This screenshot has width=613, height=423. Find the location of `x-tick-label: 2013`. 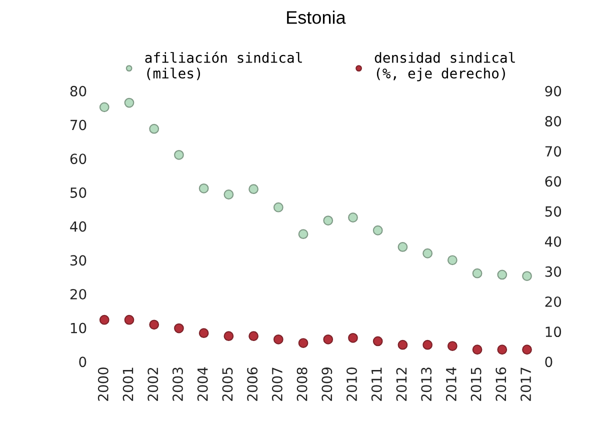

x-tick-label: 2013 is located at coordinates (426, 384).